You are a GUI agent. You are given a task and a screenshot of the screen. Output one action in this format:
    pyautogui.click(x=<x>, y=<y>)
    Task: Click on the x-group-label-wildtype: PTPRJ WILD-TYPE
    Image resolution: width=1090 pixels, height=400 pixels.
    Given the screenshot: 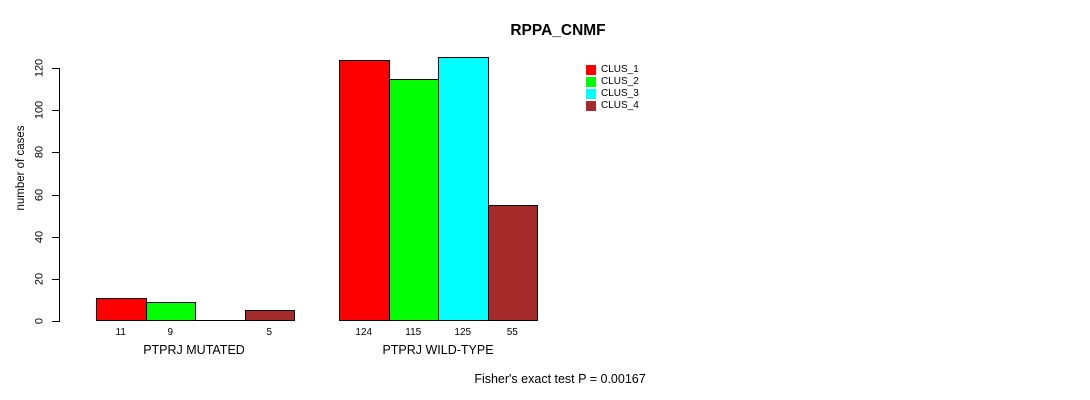 What is the action you would take?
    pyautogui.click(x=438, y=350)
    